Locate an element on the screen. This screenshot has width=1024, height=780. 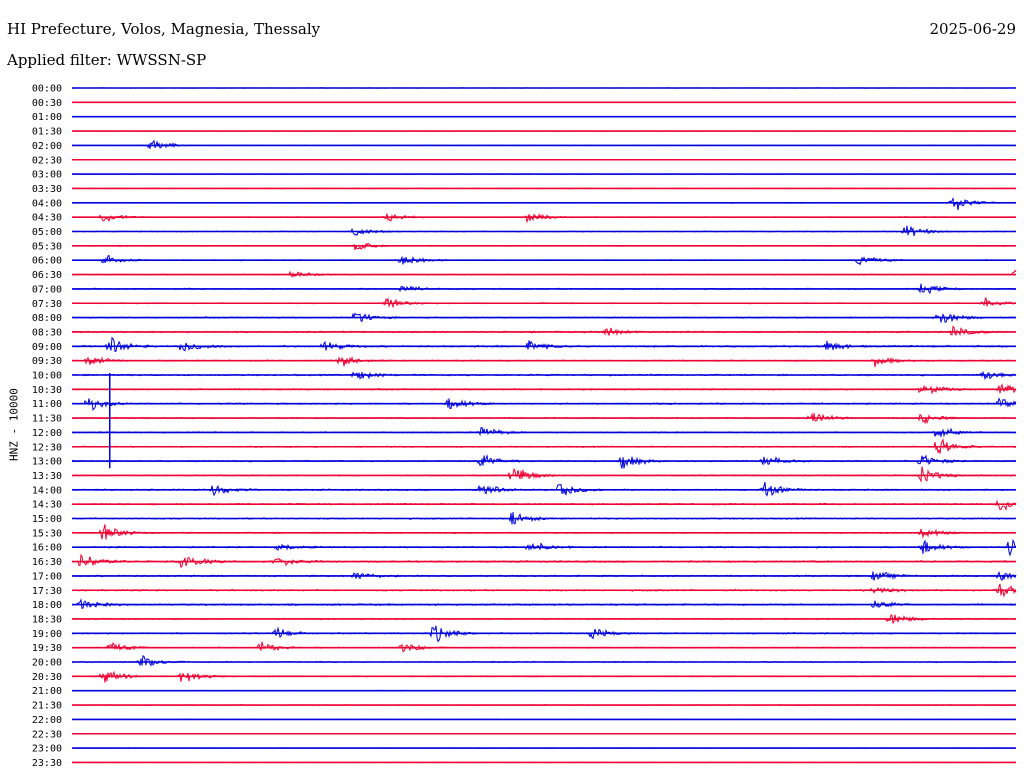
row-time-label: 01:00 is located at coordinates (47, 117).